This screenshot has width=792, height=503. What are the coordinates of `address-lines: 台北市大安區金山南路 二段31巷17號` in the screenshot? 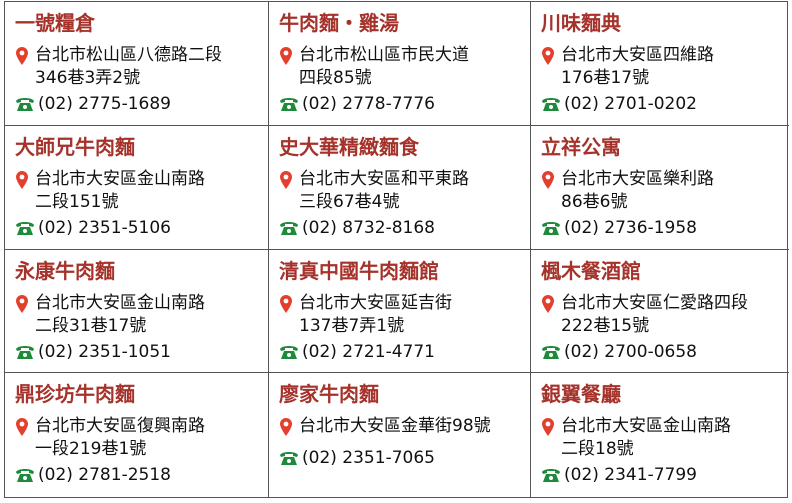 It's located at (120, 315).